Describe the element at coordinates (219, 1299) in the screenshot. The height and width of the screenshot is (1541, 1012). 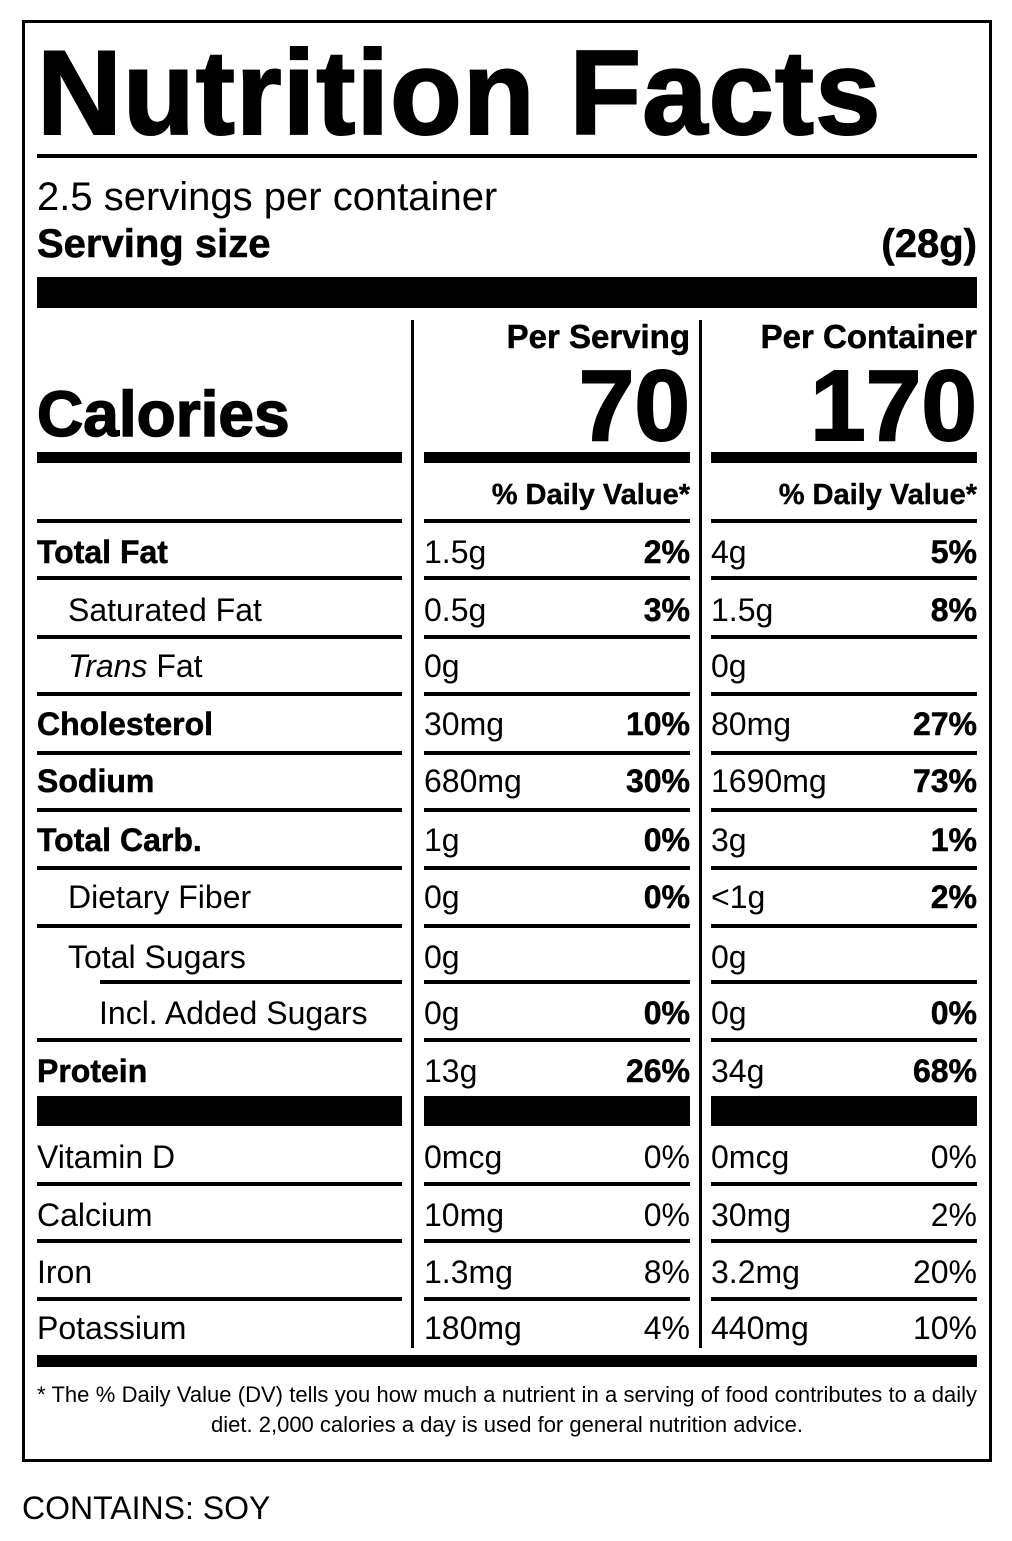
I see `vitamin-3-rule-left` at that location.